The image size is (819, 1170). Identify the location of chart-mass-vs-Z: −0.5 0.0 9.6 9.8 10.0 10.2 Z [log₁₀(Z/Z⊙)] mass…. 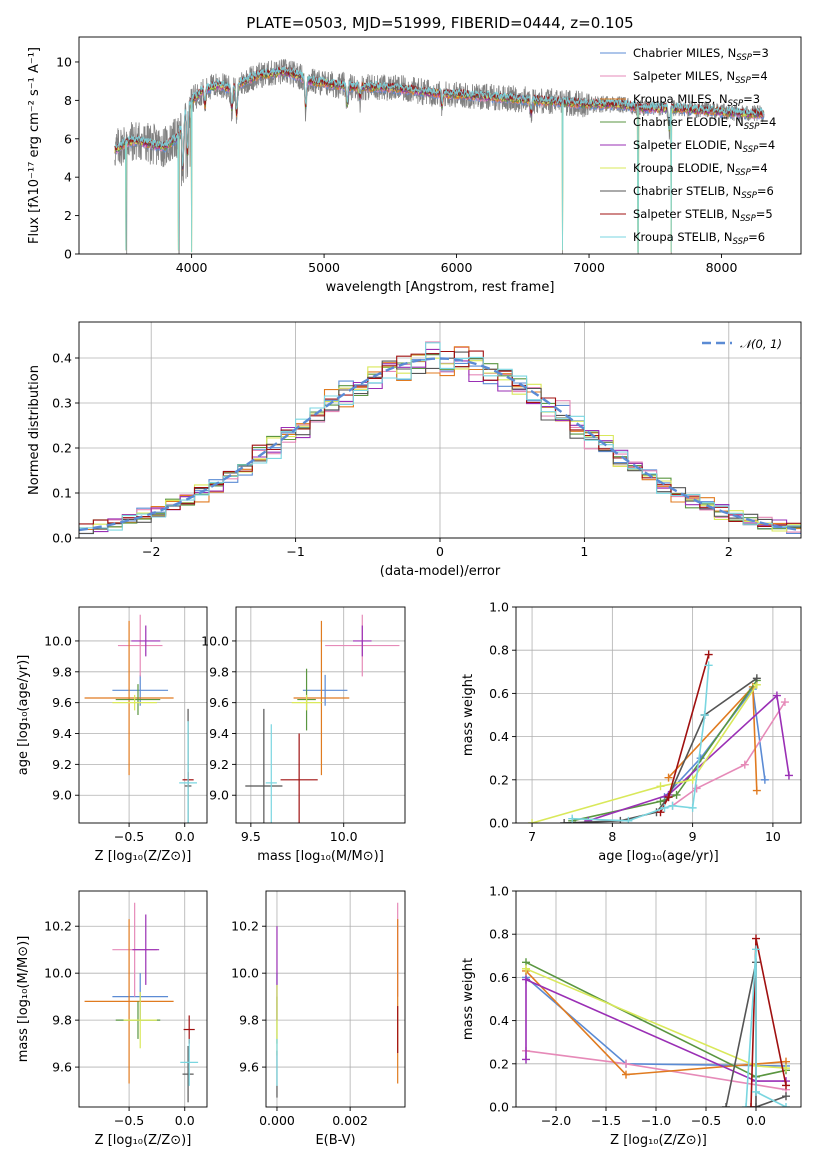
(112, 1019).